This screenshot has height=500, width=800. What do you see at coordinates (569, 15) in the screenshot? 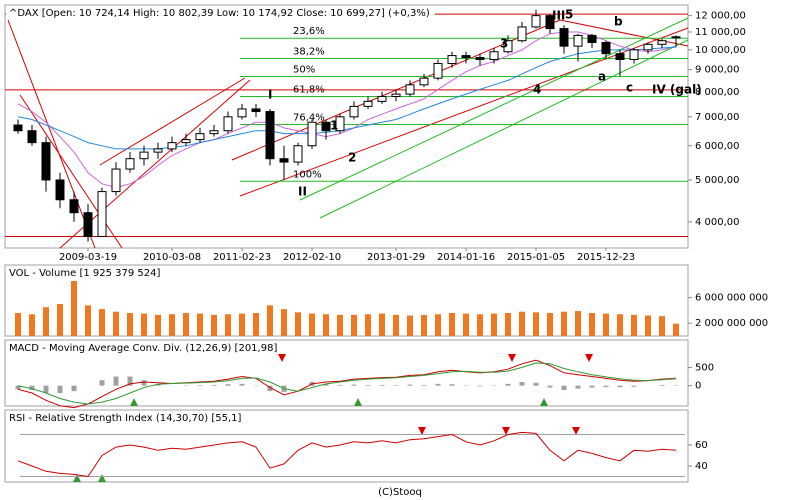
I see `wave-label: 5` at bounding box center [569, 15].